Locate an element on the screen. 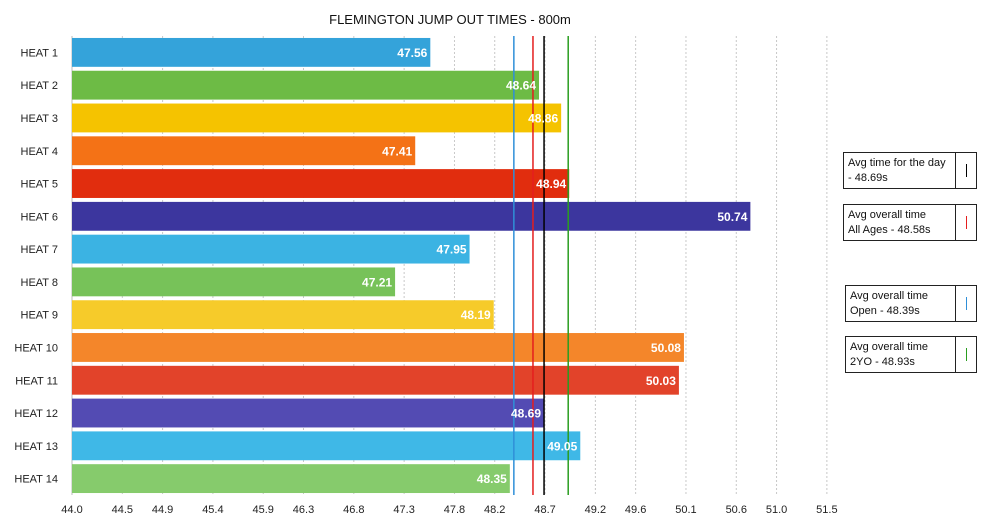 The image size is (1000, 531). category-label: HEAT 14 is located at coordinates (36, 480).